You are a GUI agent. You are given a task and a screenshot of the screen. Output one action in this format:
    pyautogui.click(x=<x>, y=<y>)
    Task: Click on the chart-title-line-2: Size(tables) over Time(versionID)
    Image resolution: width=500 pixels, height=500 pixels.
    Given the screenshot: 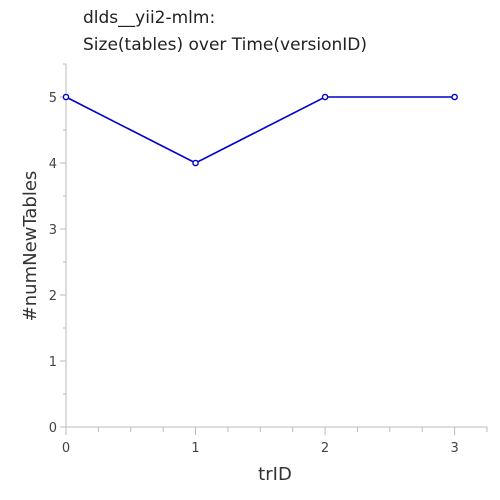 What is the action you would take?
    pyautogui.click(x=225, y=45)
    